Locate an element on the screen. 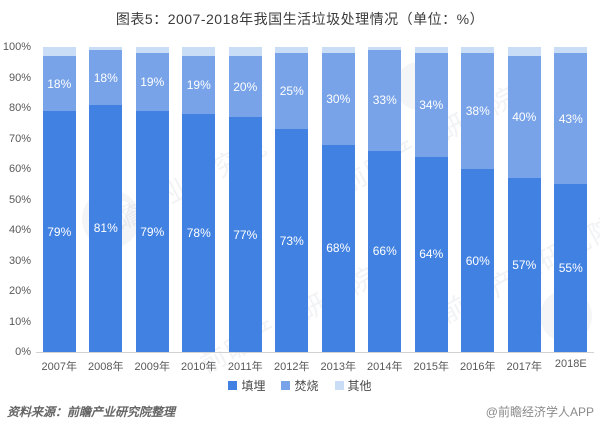 Image resolution: width=600 pixels, height=424 pixels. bar-column: 79% 19% is located at coordinates (152, 199).